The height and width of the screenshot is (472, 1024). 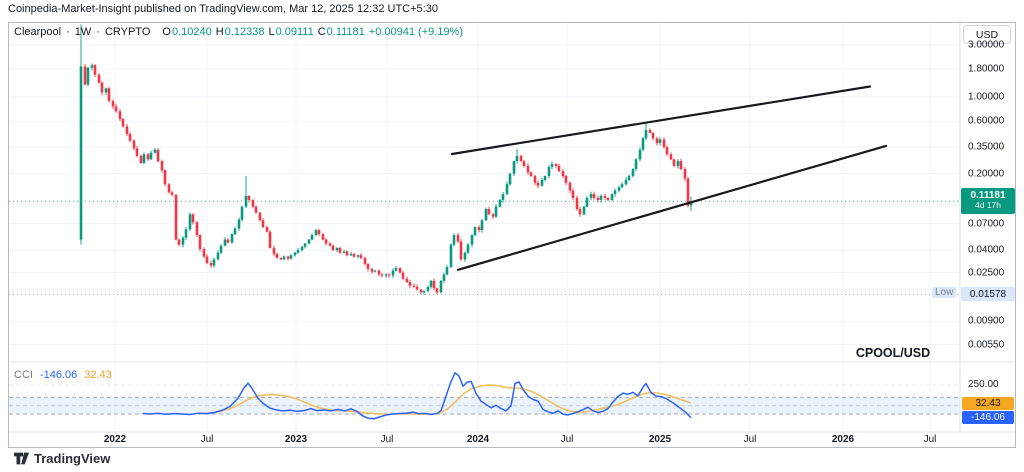 What do you see at coordinates (271, 32) in the screenshot?
I see `ohlc-low-label: L` at bounding box center [271, 32].